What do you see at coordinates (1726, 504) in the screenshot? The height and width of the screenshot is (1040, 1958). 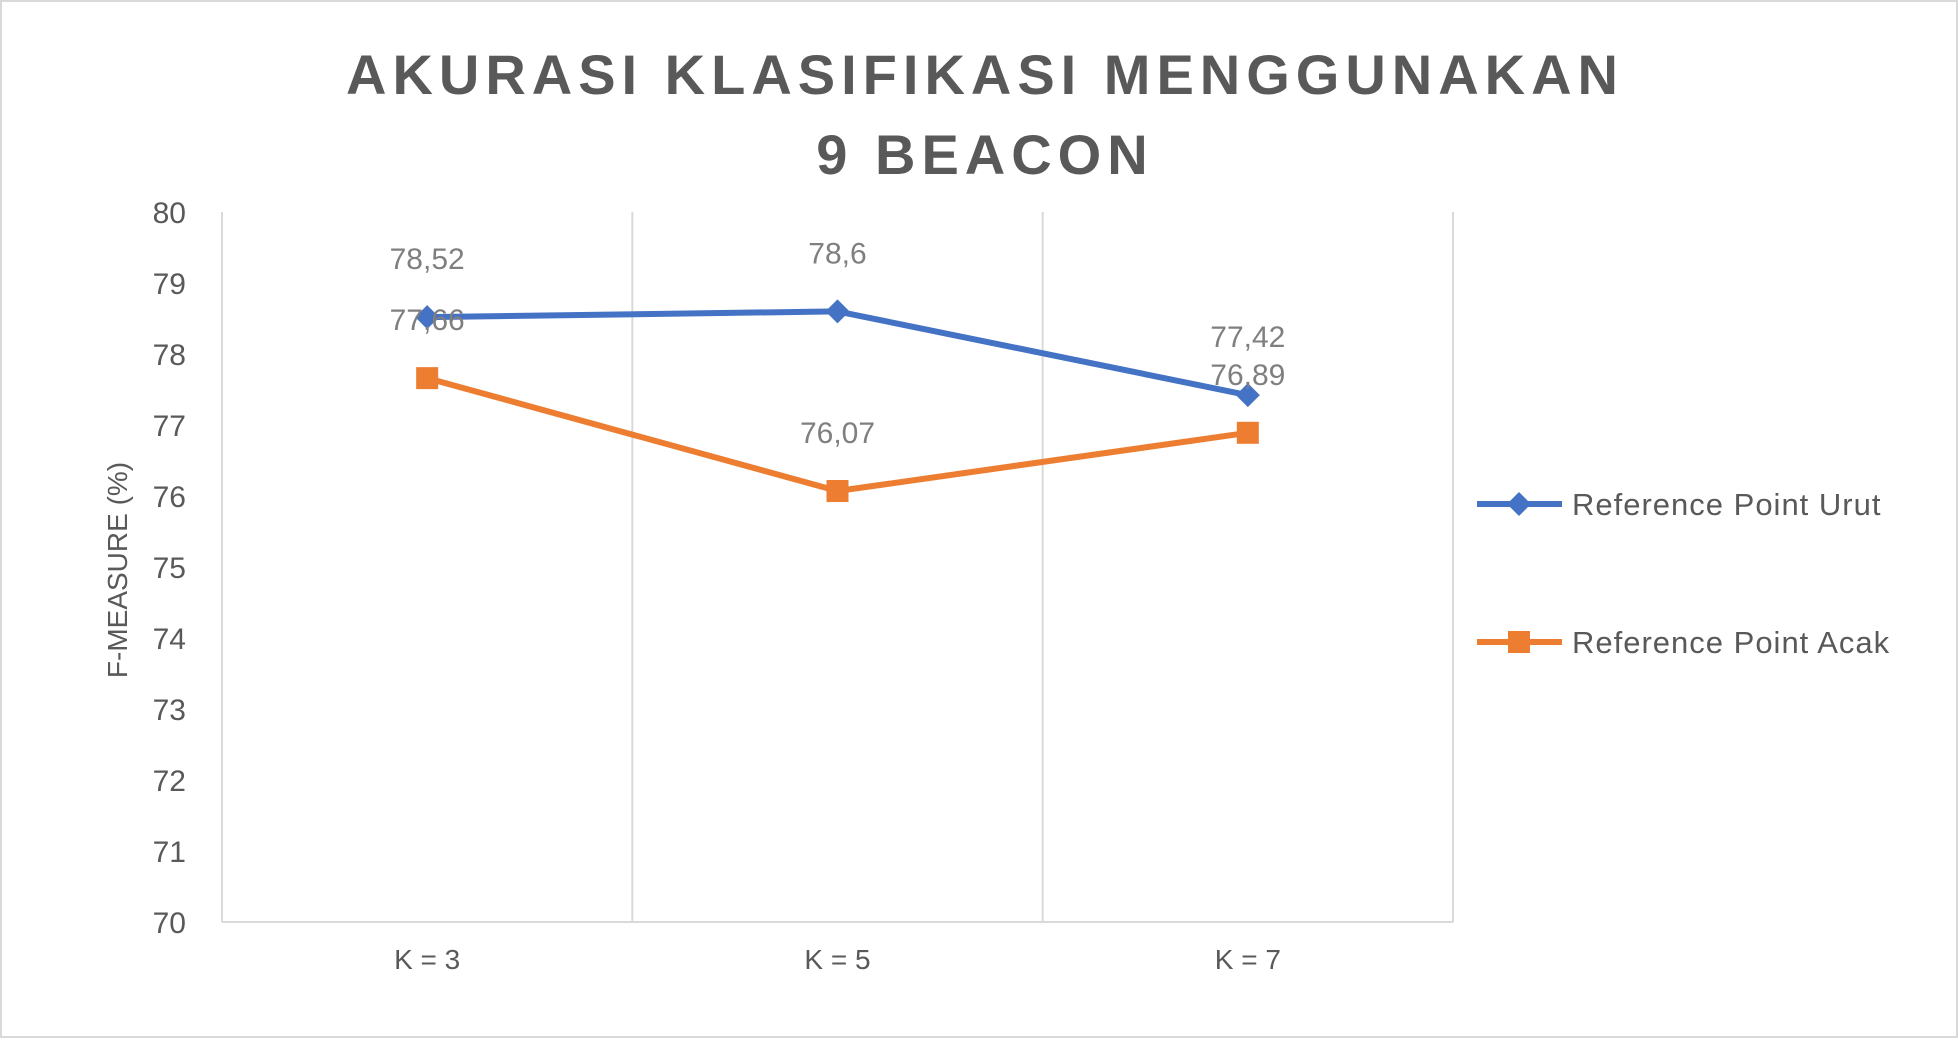 I see `legend-entry-1: Reference Point Urut` at bounding box center [1726, 504].